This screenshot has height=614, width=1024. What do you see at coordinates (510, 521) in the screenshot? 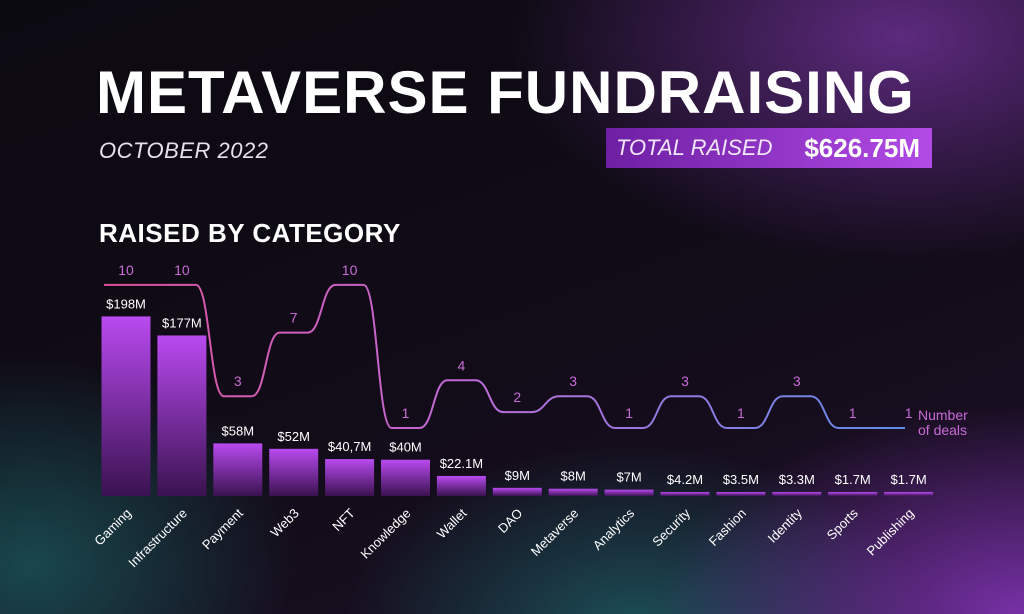
I see `category-label: DAO` at bounding box center [510, 521].